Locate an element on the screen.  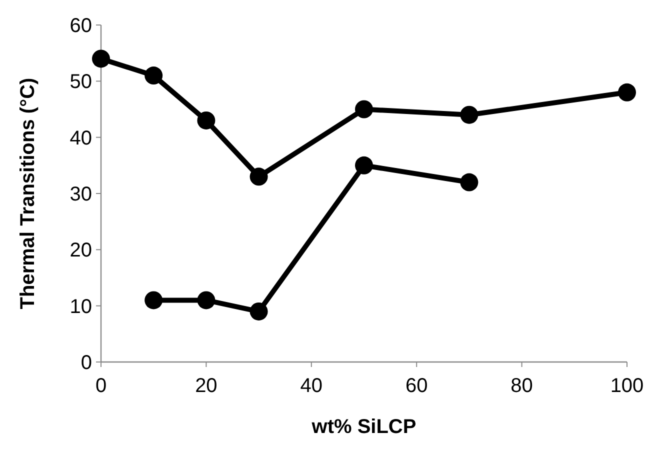
x-tick-label: 100 is located at coordinates (627, 386).